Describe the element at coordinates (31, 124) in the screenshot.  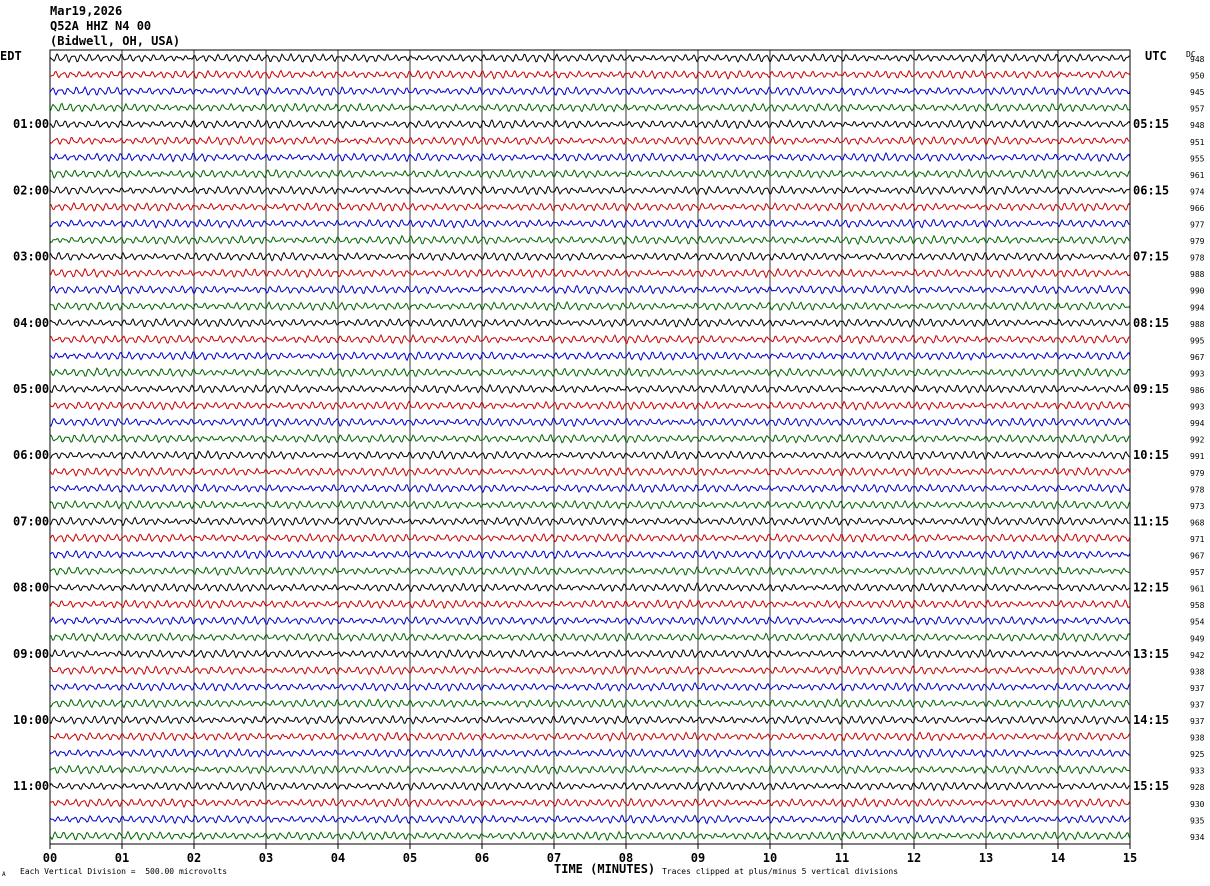
I see `left-hour-label: 01:00` at that location.